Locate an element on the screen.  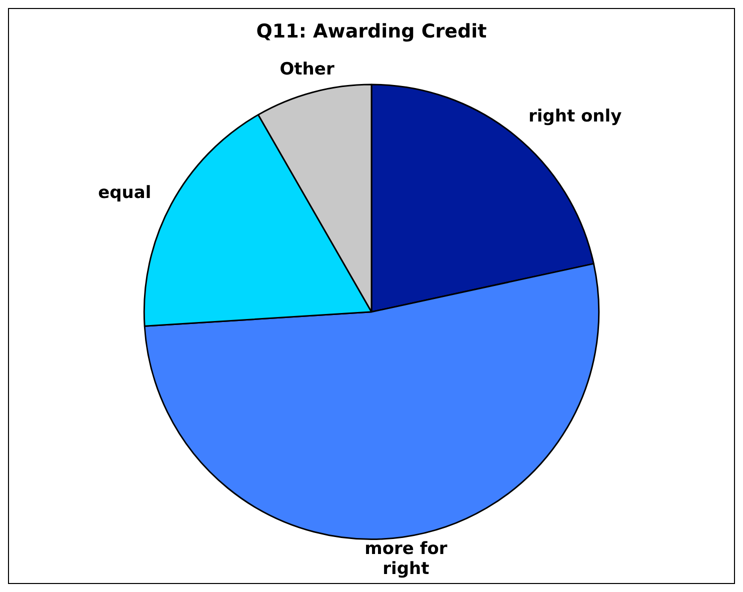
slice-label: equal is located at coordinates (125, 192).